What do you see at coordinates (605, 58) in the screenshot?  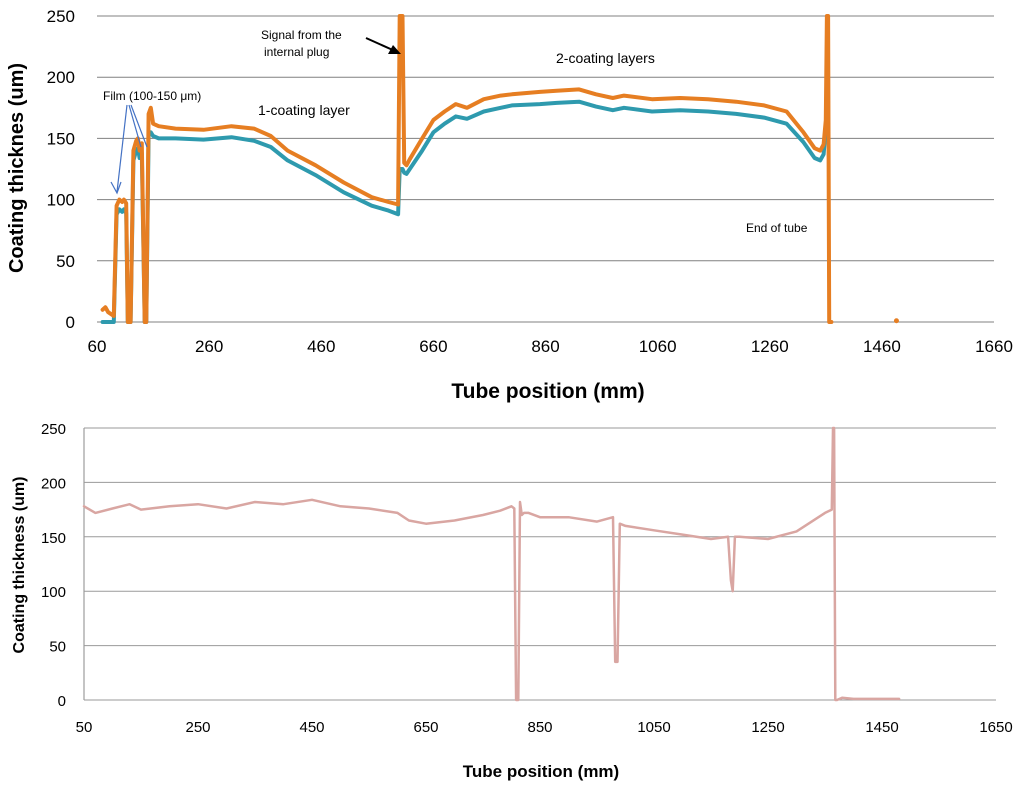 I see `annotation-two-layers: 2-coating layers` at bounding box center [605, 58].